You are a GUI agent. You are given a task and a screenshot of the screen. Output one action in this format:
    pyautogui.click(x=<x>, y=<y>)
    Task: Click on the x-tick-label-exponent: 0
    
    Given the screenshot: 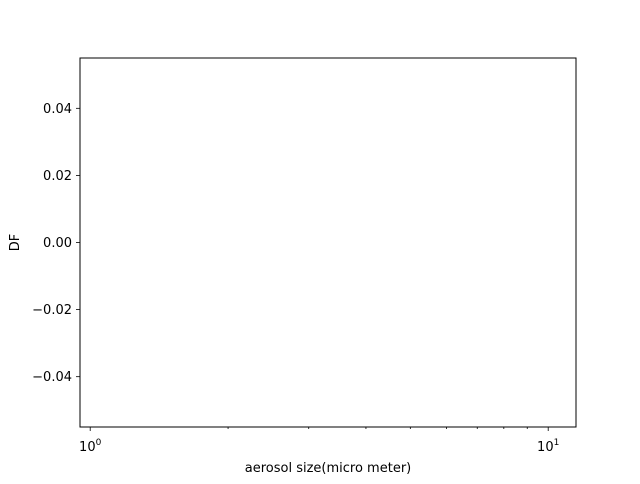 What is the action you would take?
    pyautogui.click(x=99, y=443)
    